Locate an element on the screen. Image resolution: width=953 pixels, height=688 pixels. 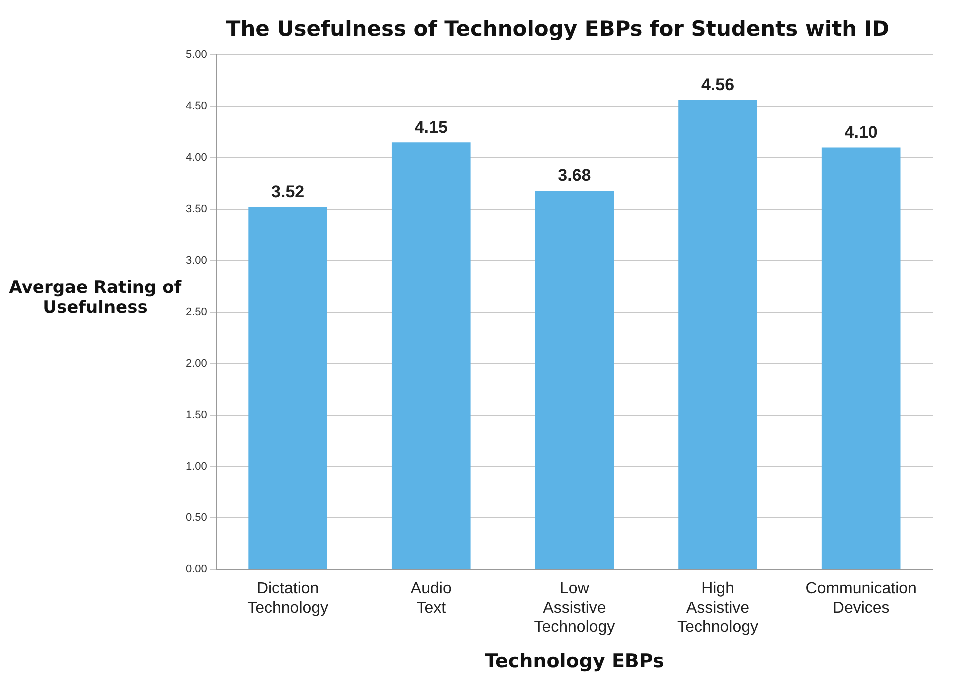
y-tick-label: 1.50 is located at coordinates (197, 415).